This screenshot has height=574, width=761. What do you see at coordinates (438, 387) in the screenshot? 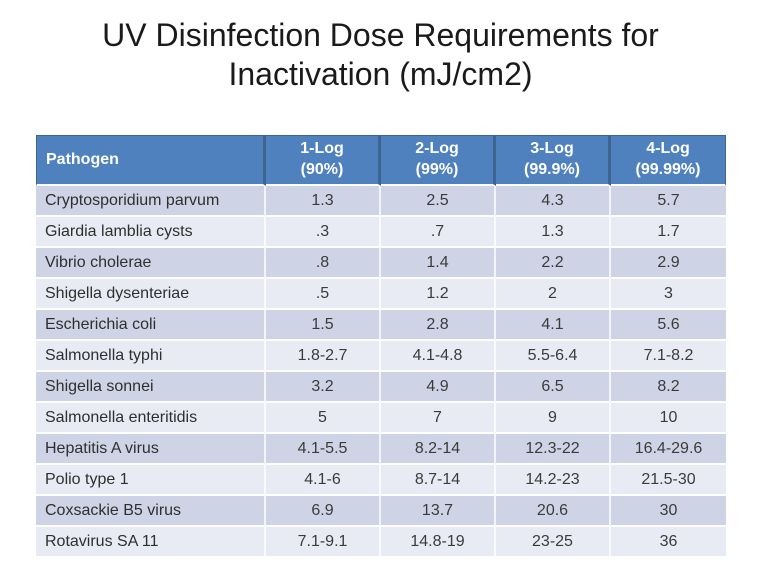
I see `dose-cell: 4.9` at bounding box center [438, 387].